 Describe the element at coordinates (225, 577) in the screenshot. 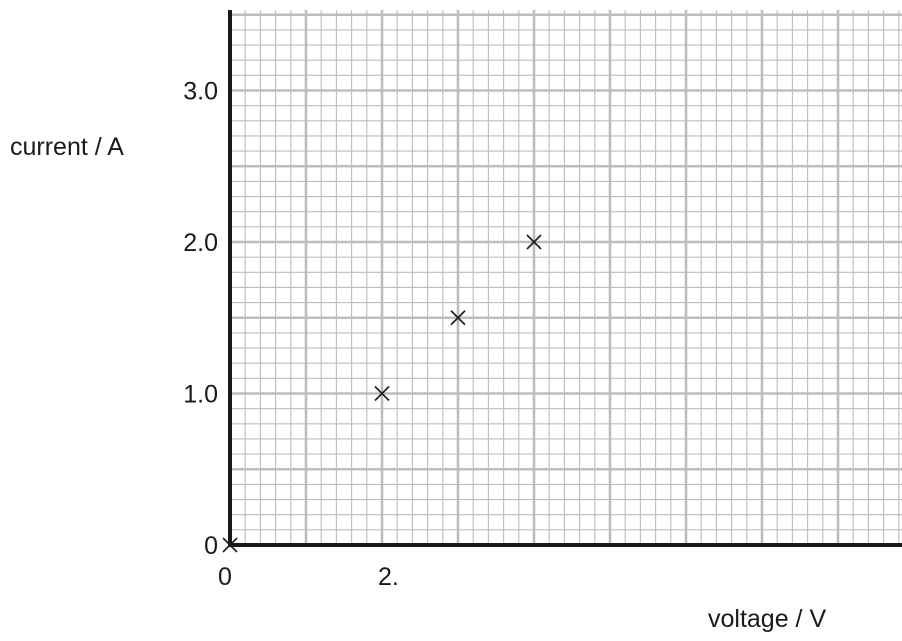

I see `x-tick-label: 0` at that location.